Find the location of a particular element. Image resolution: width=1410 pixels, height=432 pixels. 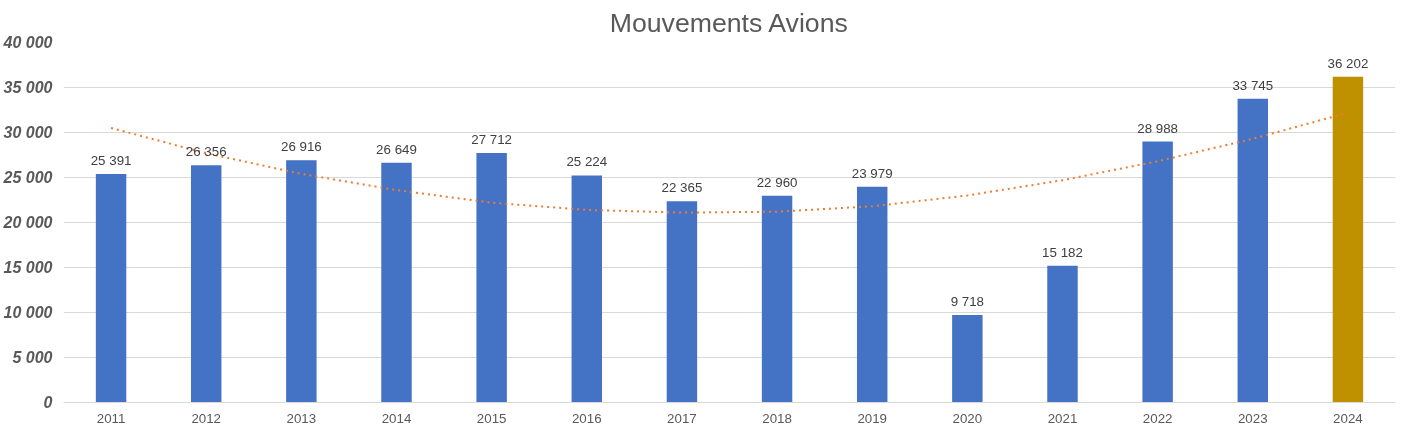

x-tick-label: 2018 is located at coordinates (777, 418).